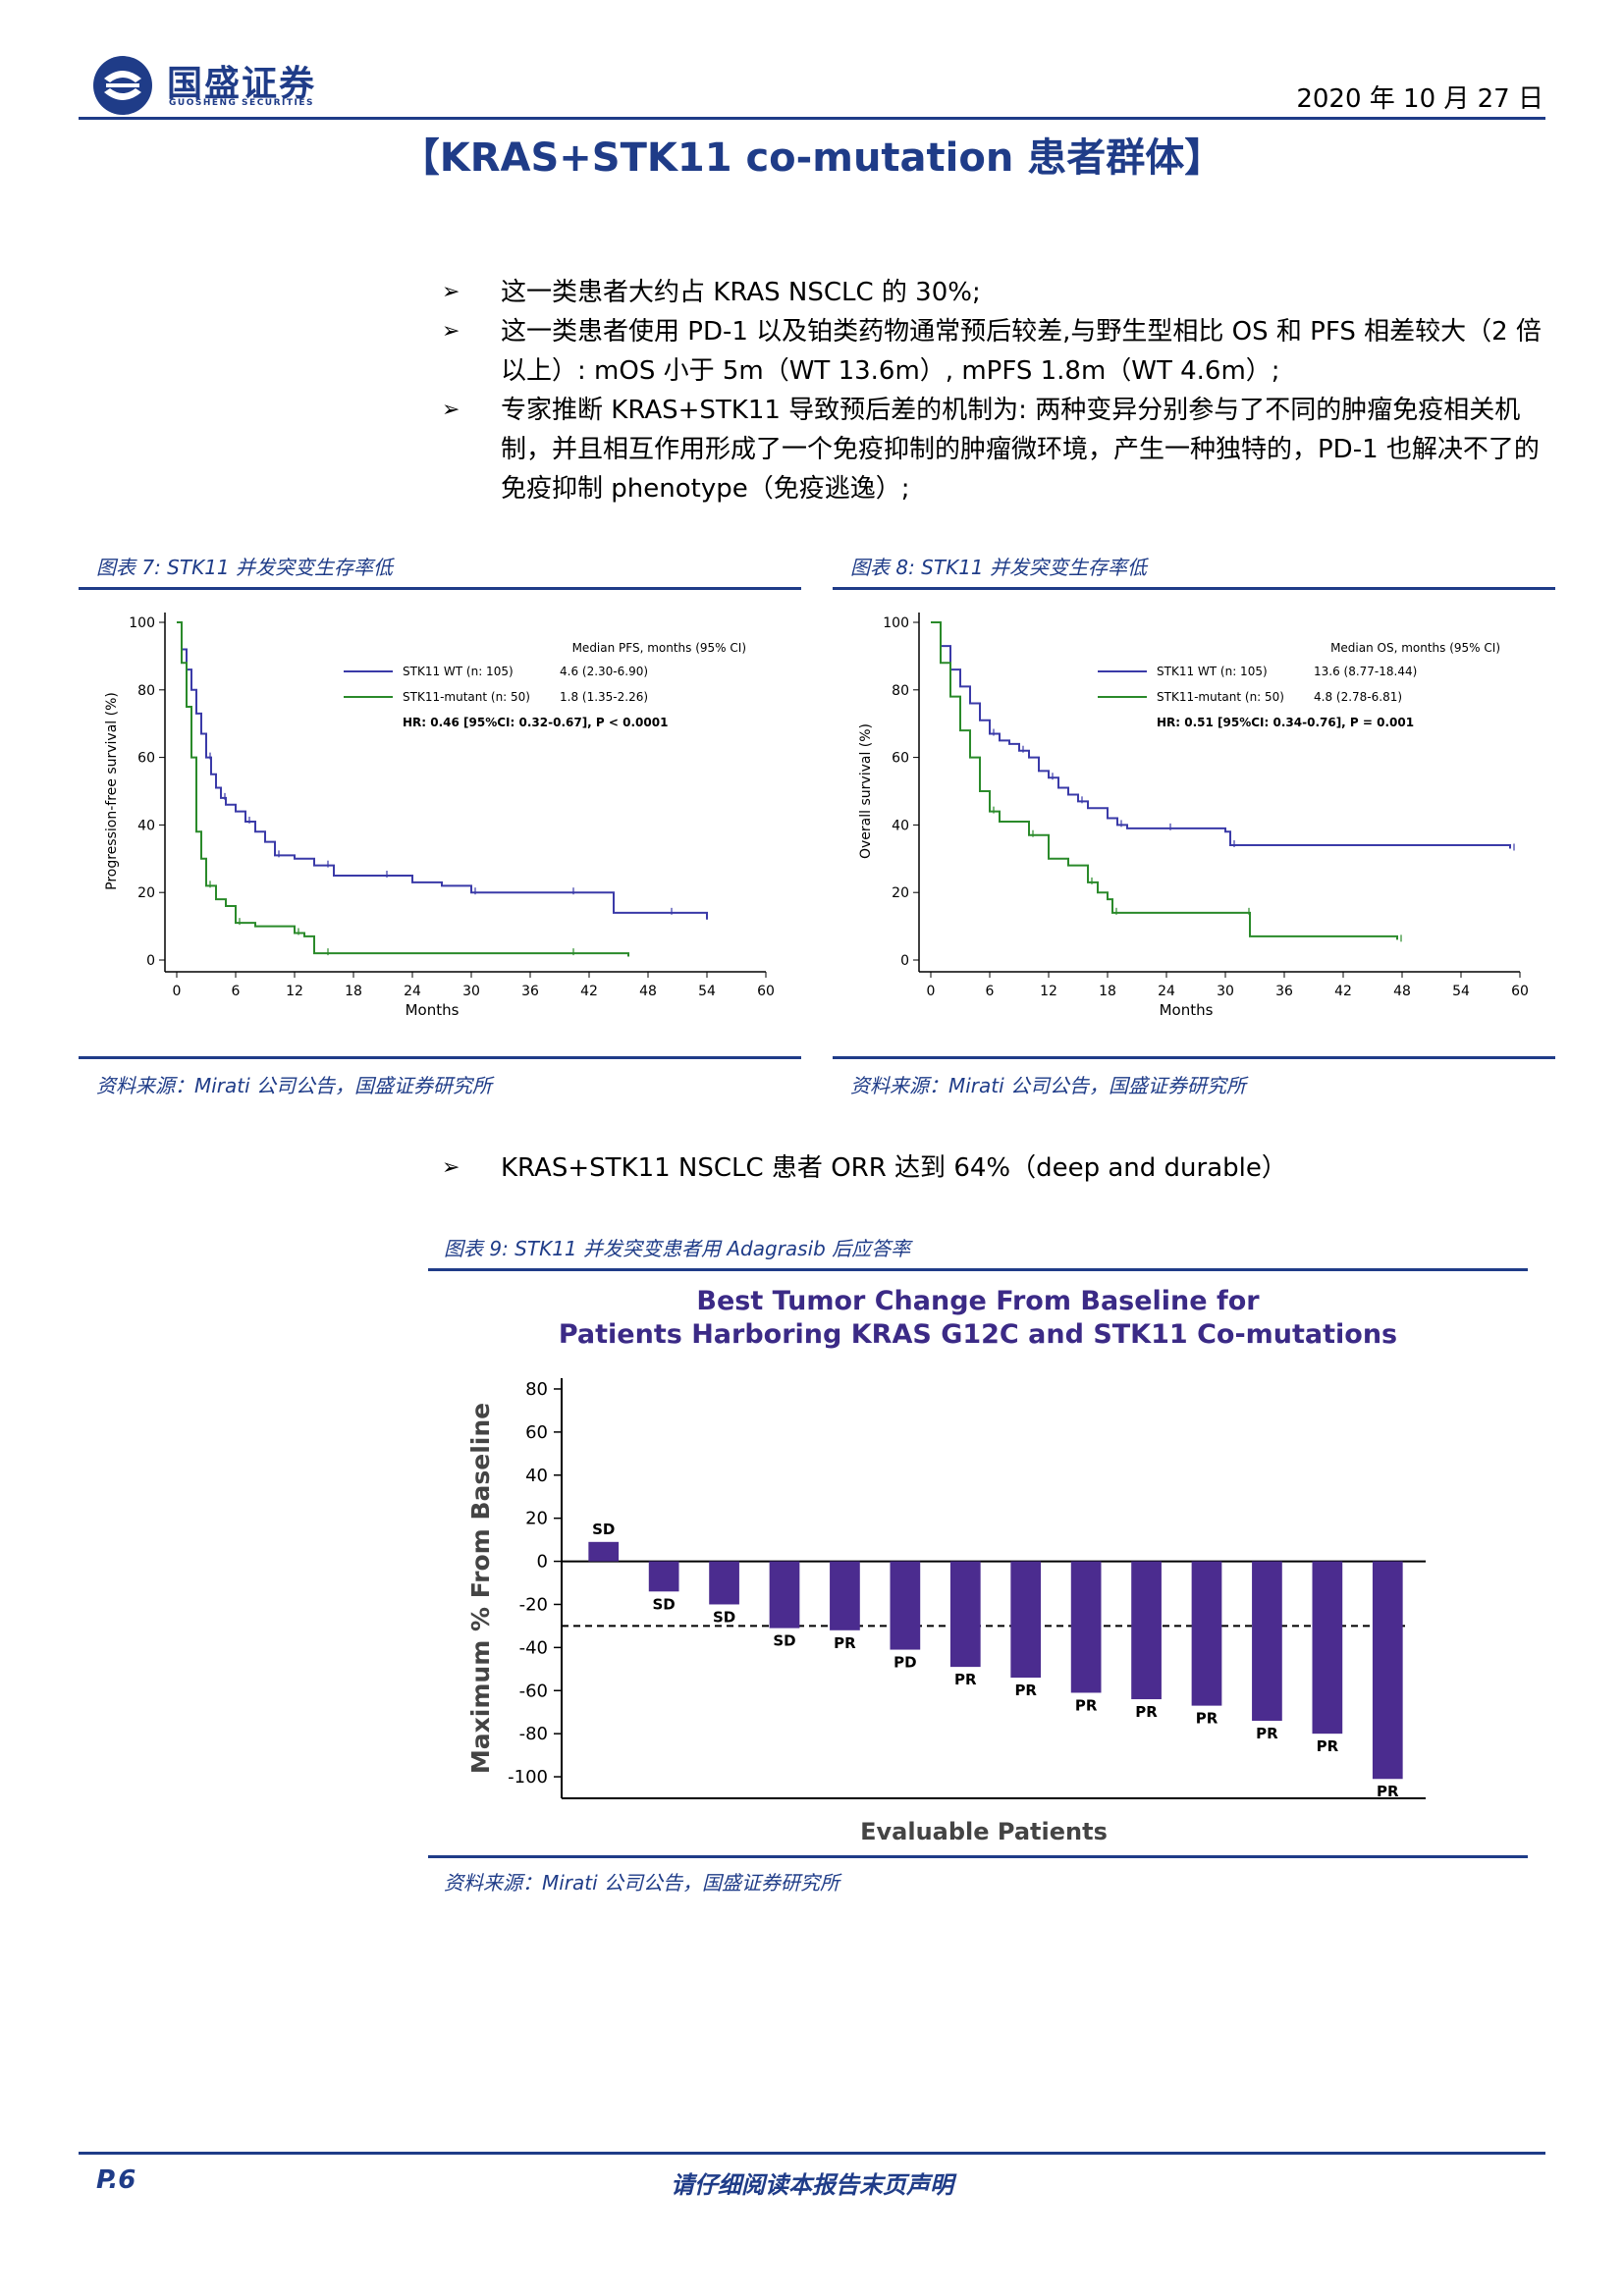  Describe the element at coordinates (812, 118) in the screenshot. I see `header-rule` at that location.